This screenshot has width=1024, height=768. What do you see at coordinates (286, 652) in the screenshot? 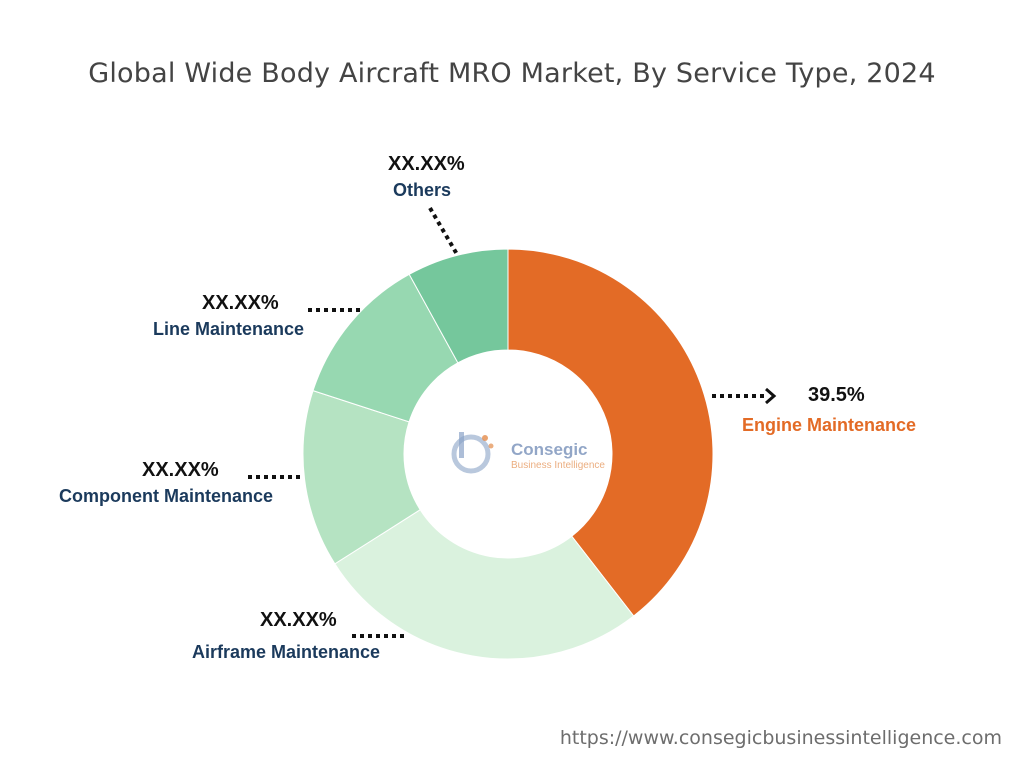
I see `category-label-airframe-maintenance: Airframe Maintenance` at bounding box center [286, 652].